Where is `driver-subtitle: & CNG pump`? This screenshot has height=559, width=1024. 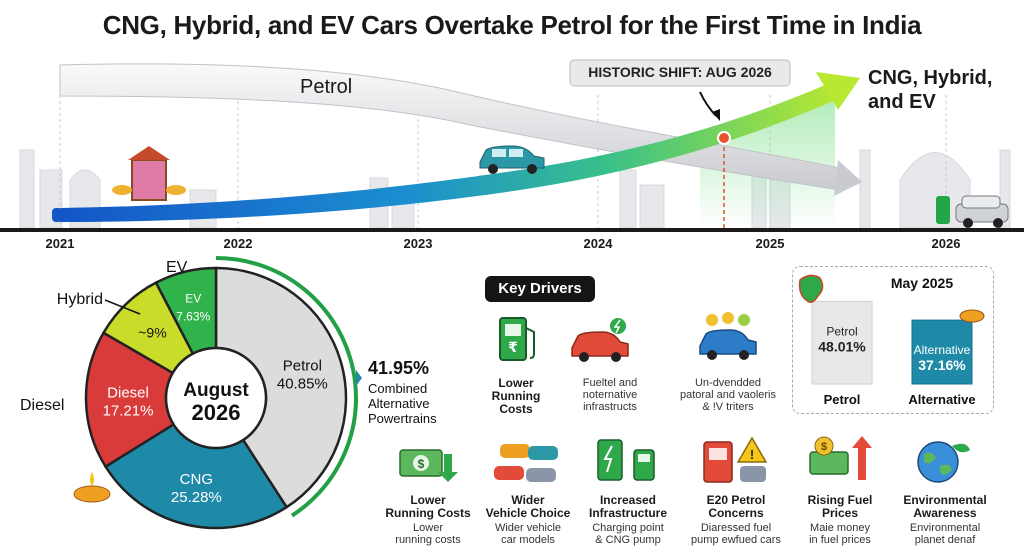 driver-subtitle: & CNG pump is located at coordinates (628, 540).